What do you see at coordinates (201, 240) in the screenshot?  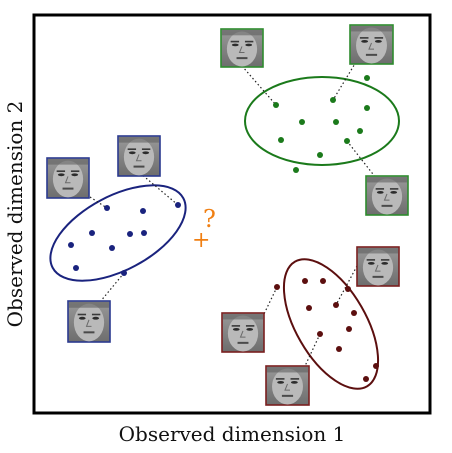 I see `query-plus: +` at bounding box center [201, 240].